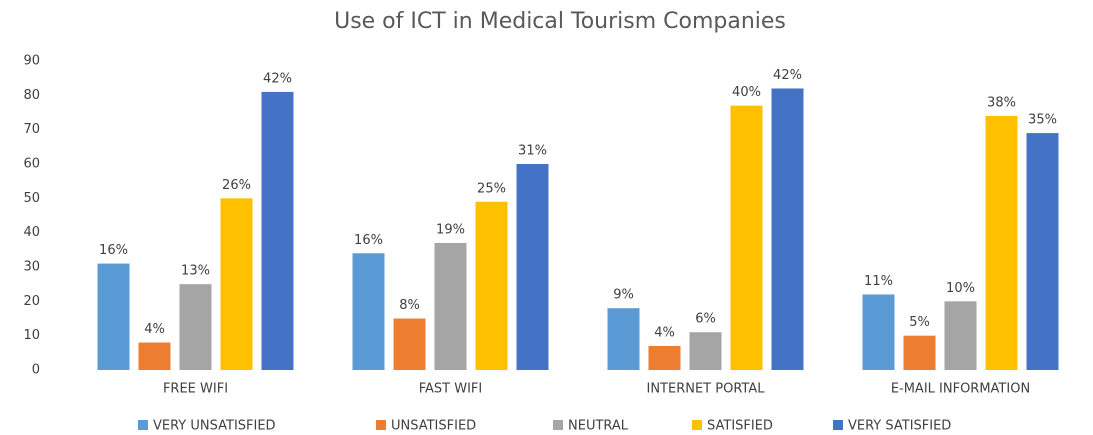  I want to click on y-tick-label: 10, so click(31, 335).